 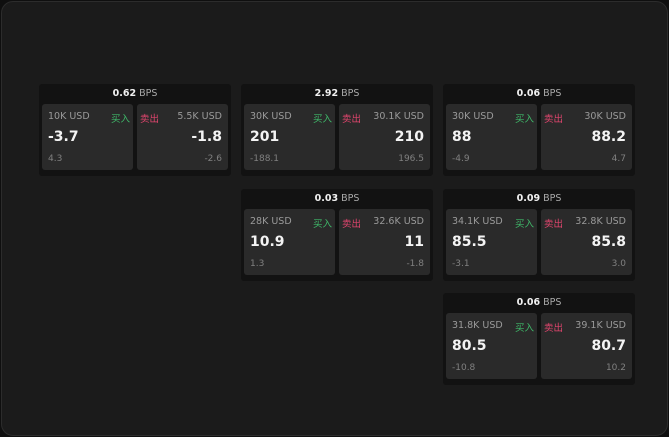 I want to click on spread-value: 0.62, so click(x=124, y=93).